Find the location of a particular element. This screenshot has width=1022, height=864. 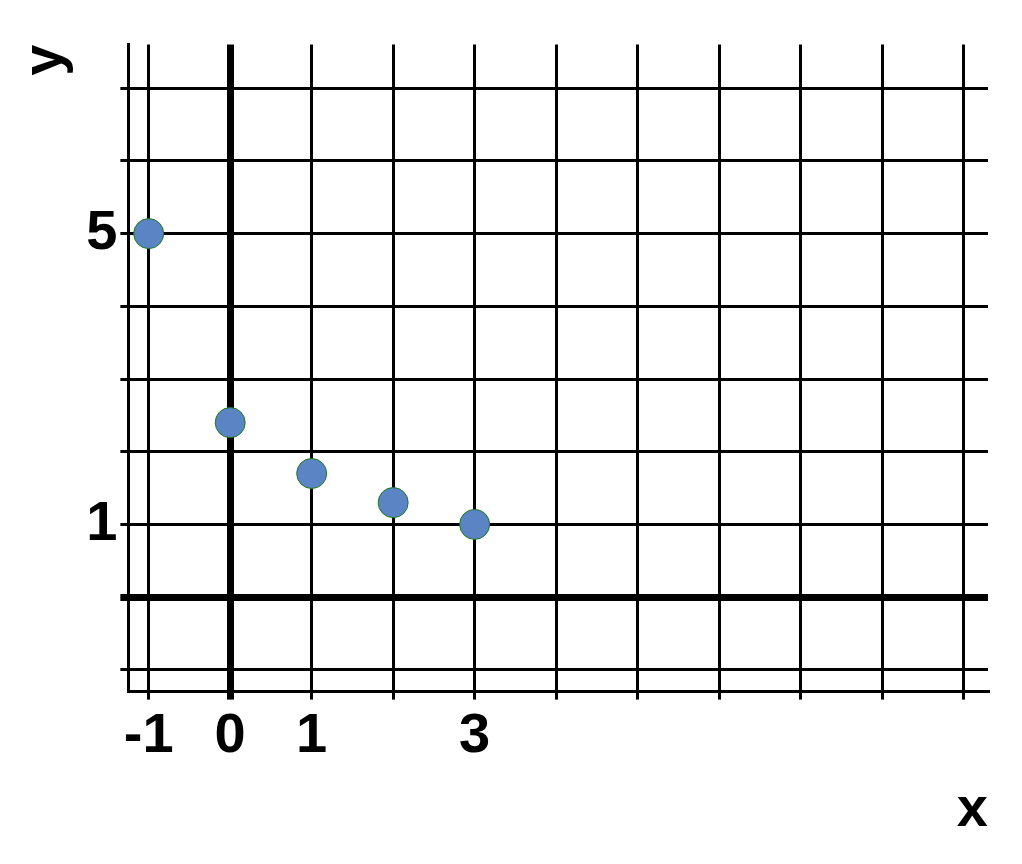

x-tick-label: 0 is located at coordinates (230, 732).